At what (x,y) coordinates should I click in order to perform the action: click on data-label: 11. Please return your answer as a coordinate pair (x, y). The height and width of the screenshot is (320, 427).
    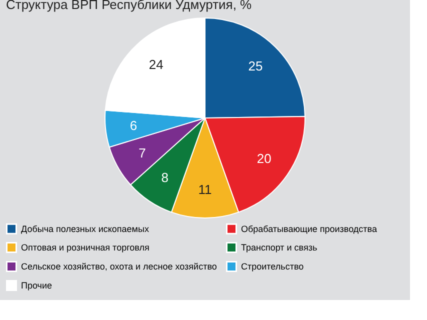
    Looking at the image, I should click on (205, 189).